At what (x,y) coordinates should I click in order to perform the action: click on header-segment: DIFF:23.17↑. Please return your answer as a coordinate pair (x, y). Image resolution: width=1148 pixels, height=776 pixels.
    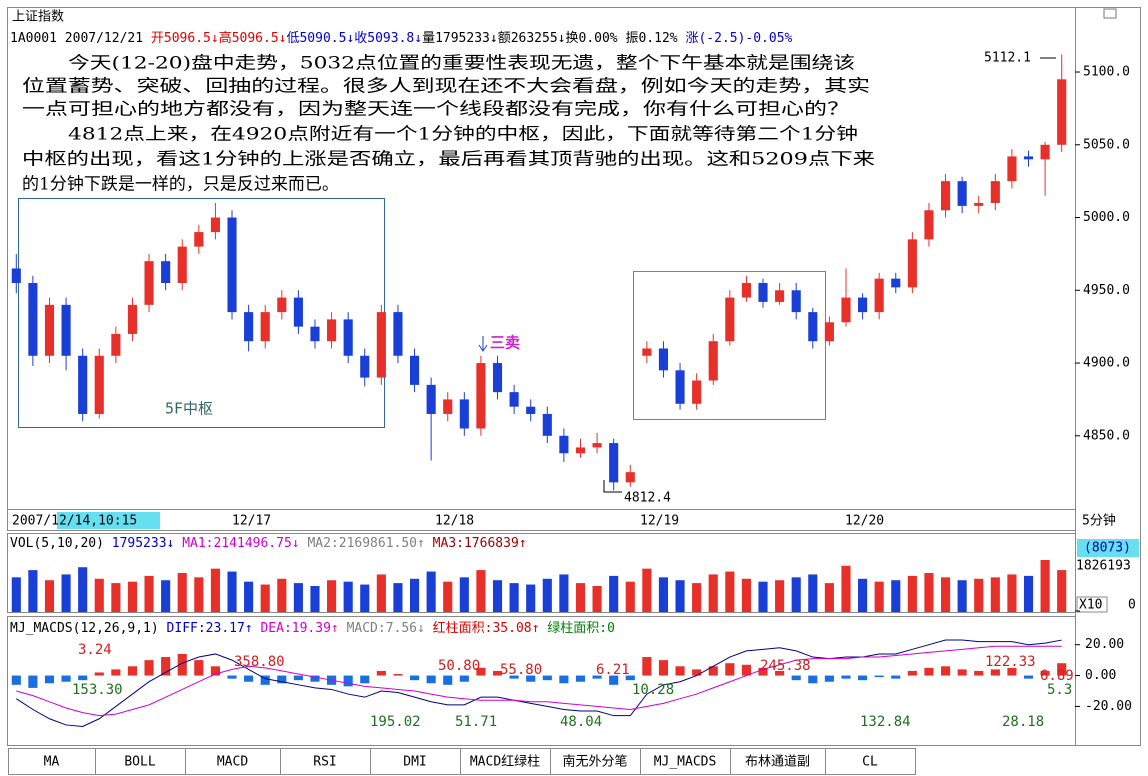
    Looking at the image, I should click on (214, 628).